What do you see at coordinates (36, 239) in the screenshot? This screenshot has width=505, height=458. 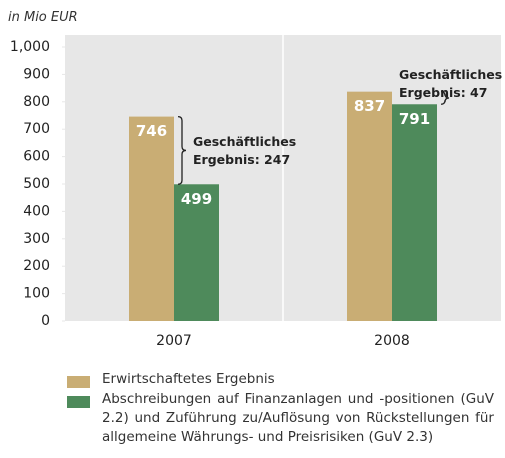 I see `y-tick-label: 300` at bounding box center [36, 239].